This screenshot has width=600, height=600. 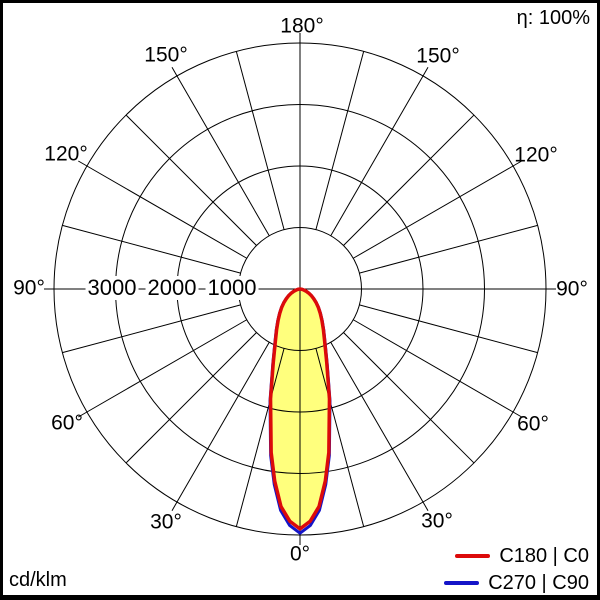 What do you see at coordinates (166, 522) in the screenshot?
I see `angle-label-30-left: 30°` at bounding box center [166, 522].